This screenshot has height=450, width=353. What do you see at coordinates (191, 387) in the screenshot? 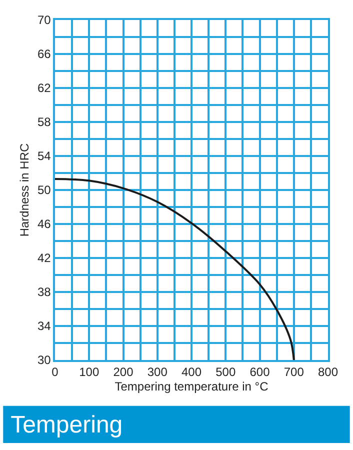
I see `x-axis-title: Tempering temperature in °C` at bounding box center [191, 387].